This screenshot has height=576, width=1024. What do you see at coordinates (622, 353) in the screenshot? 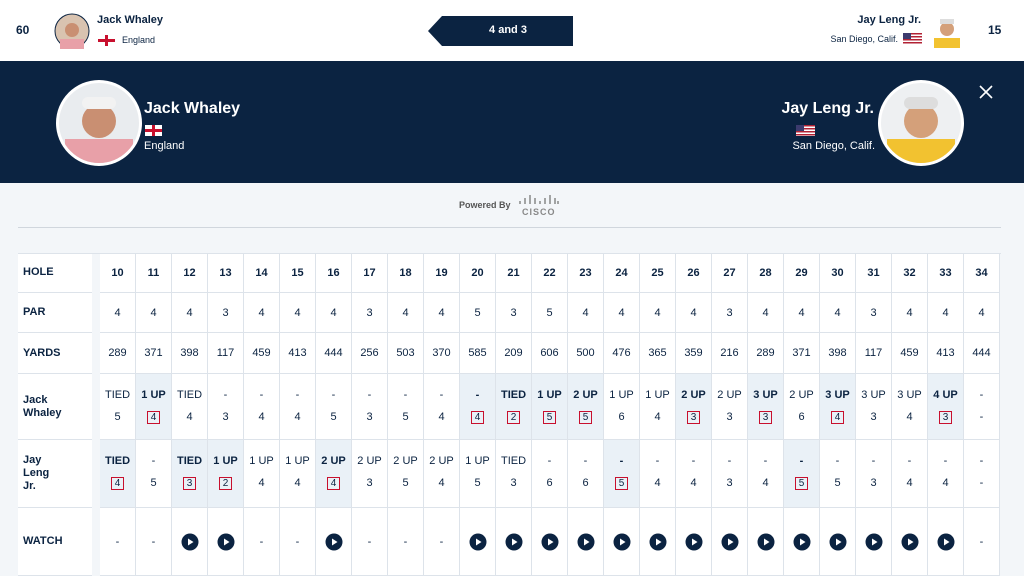
I see `cell: 476` at bounding box center [622, 353].